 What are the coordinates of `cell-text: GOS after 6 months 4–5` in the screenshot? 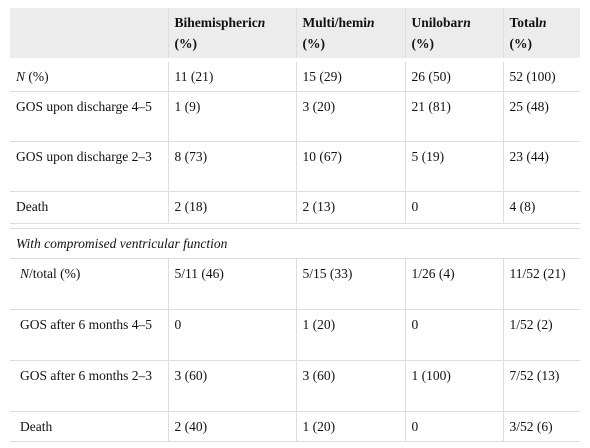 It's located at (86, 324).